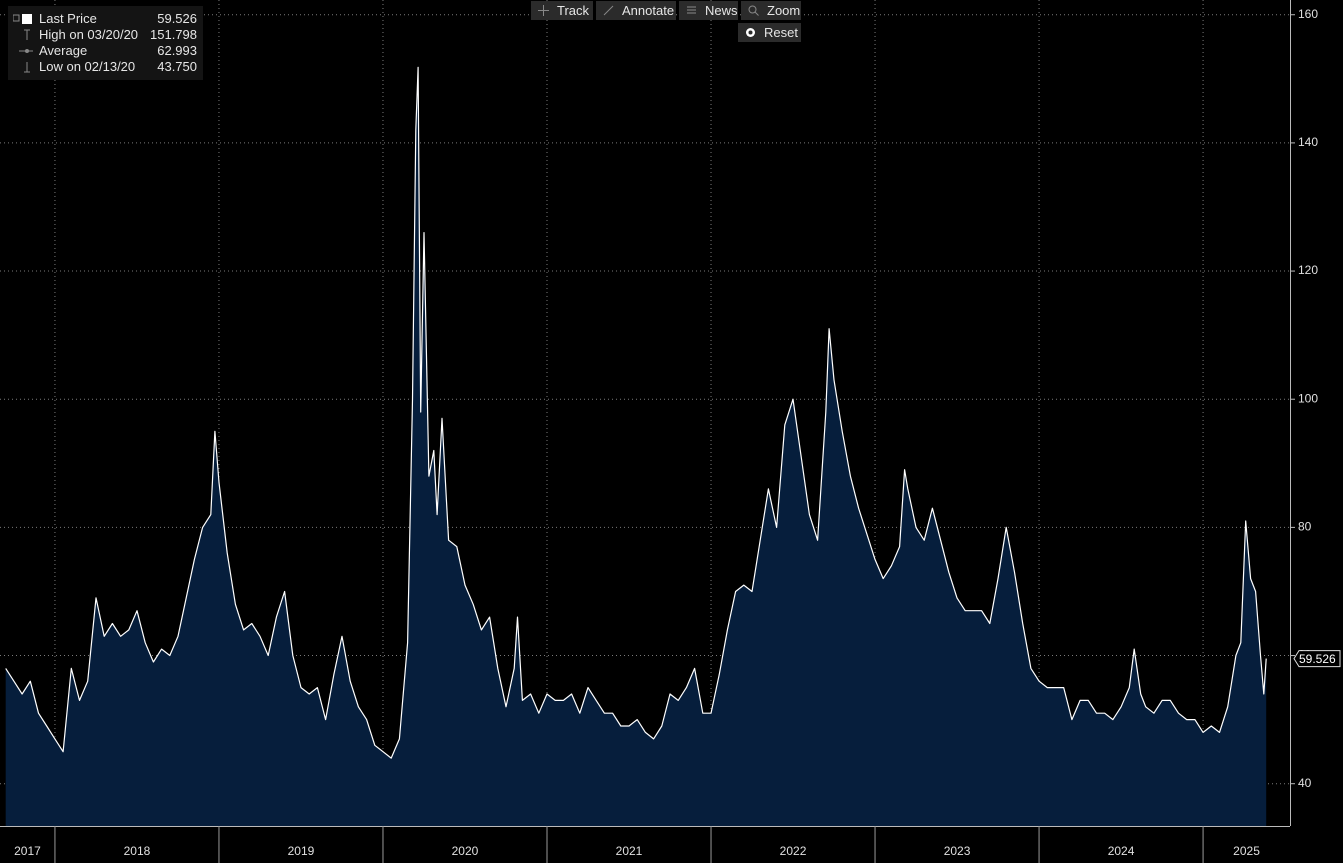 Image resolution: width=1343 pixels, height=863 pixels. I want to click on legend-value: 43.750, so click(177, 66).